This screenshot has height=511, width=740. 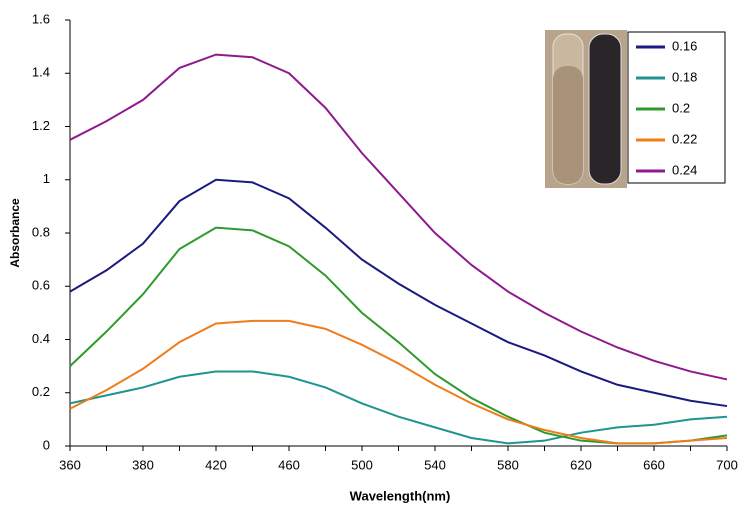 I want to click on legend-label: 0.24, so click(x=684, y=169).